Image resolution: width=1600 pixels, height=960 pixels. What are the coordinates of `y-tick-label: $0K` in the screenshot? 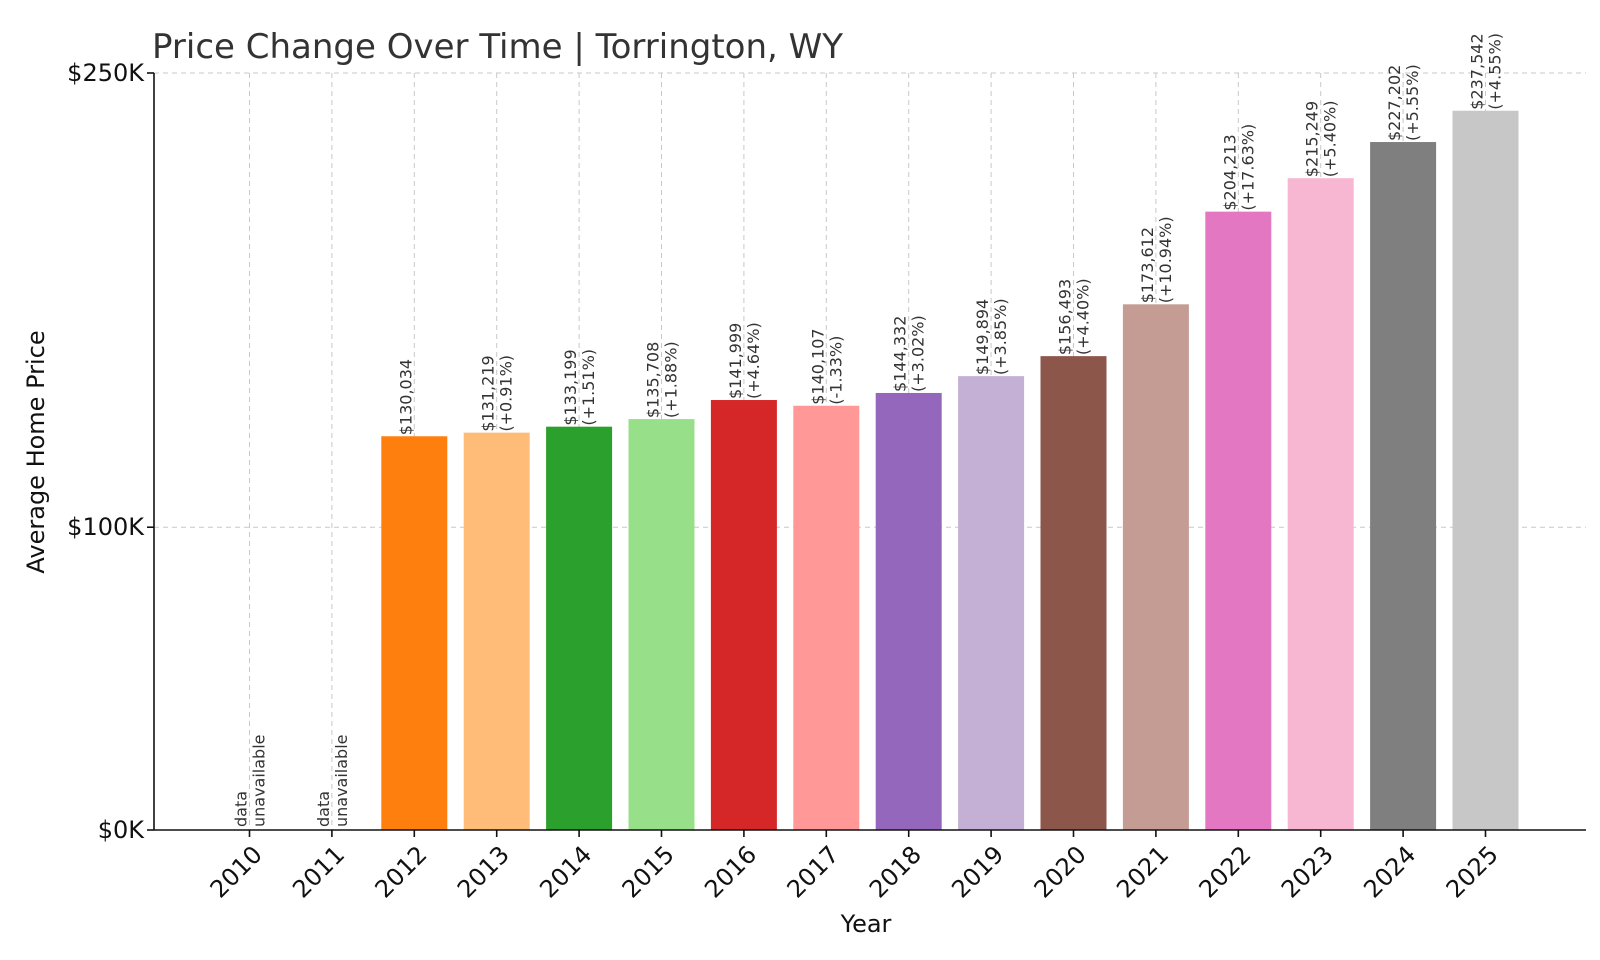 It's located at (122, 830).